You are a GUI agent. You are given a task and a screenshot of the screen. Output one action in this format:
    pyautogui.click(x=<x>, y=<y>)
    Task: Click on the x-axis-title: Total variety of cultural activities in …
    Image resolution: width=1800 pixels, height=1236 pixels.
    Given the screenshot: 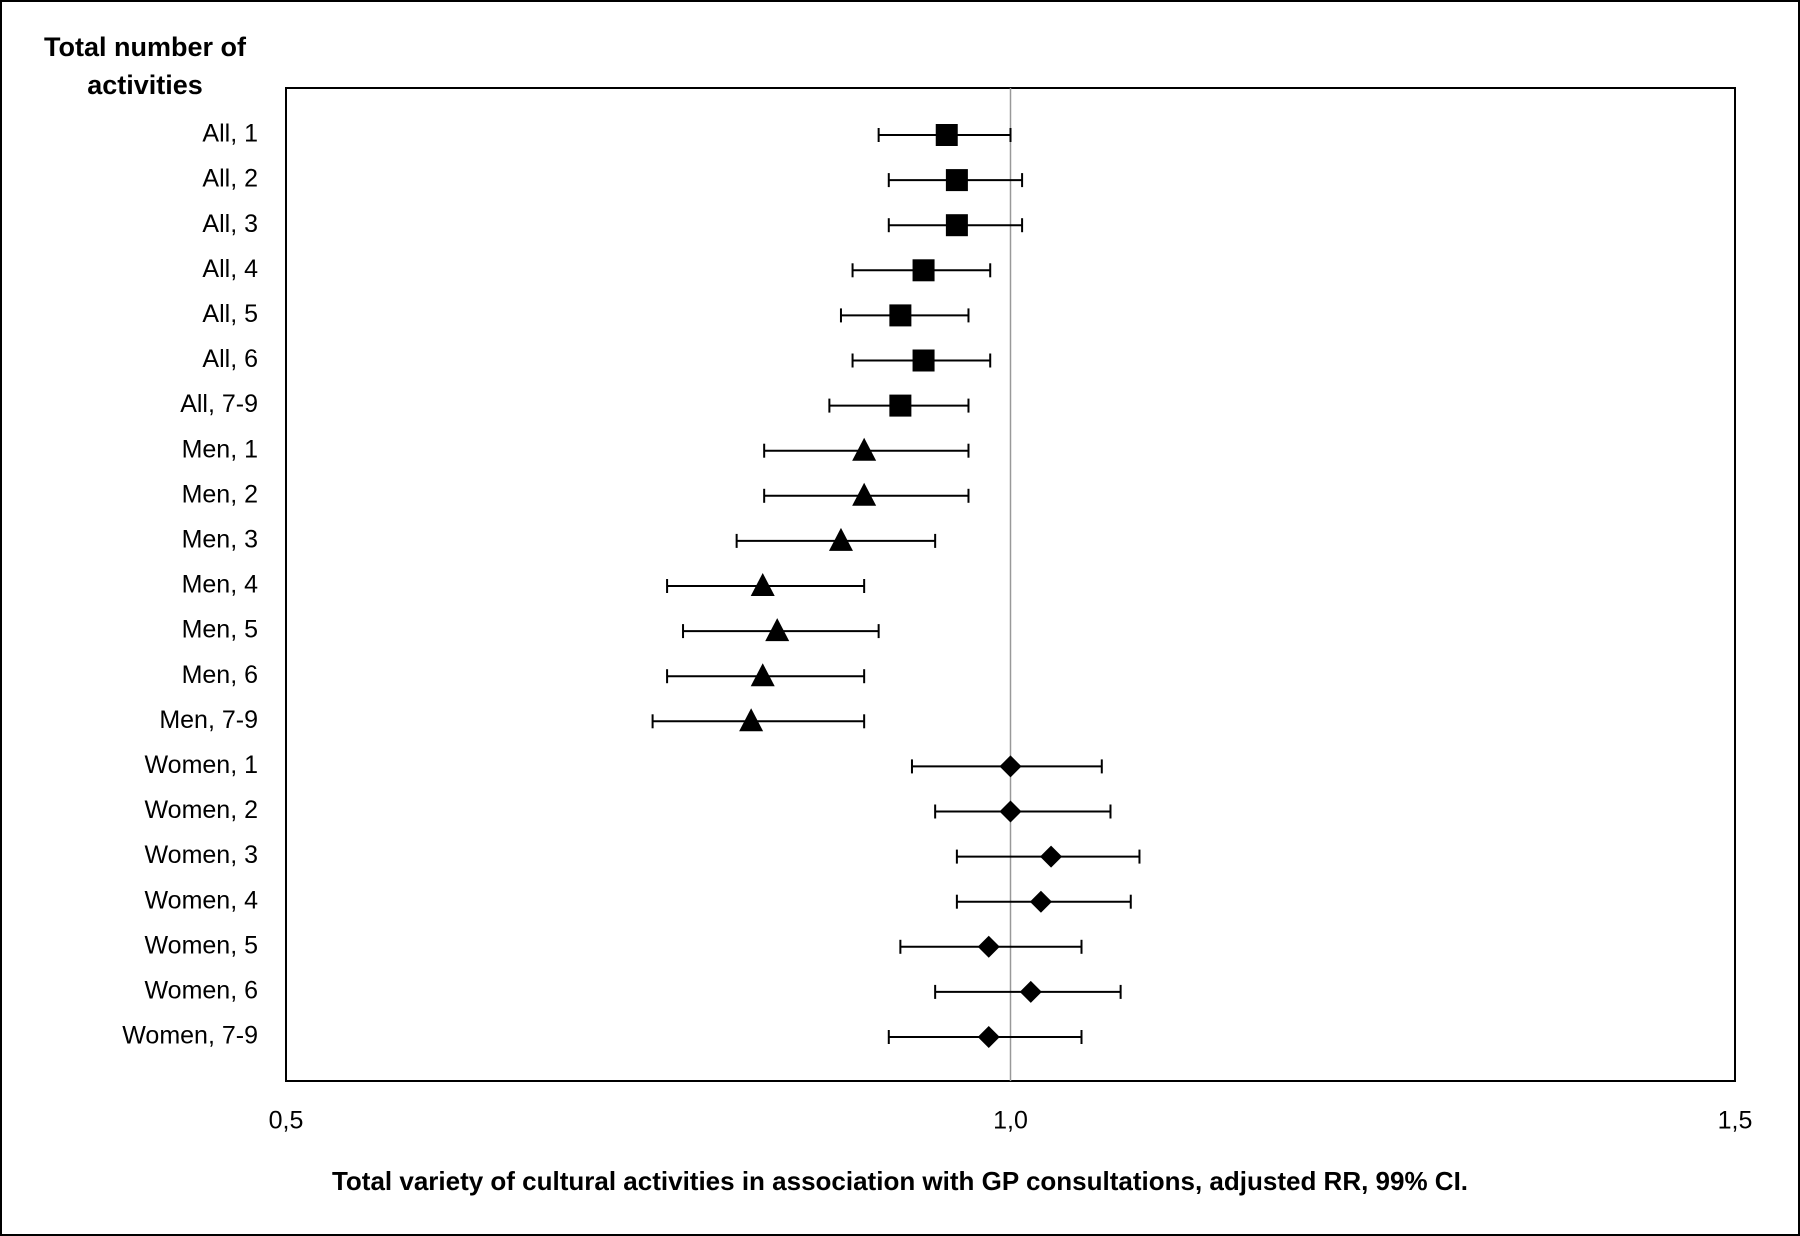 What is the action you would take?
    pyautogui.click(x=900, y=1181)
    